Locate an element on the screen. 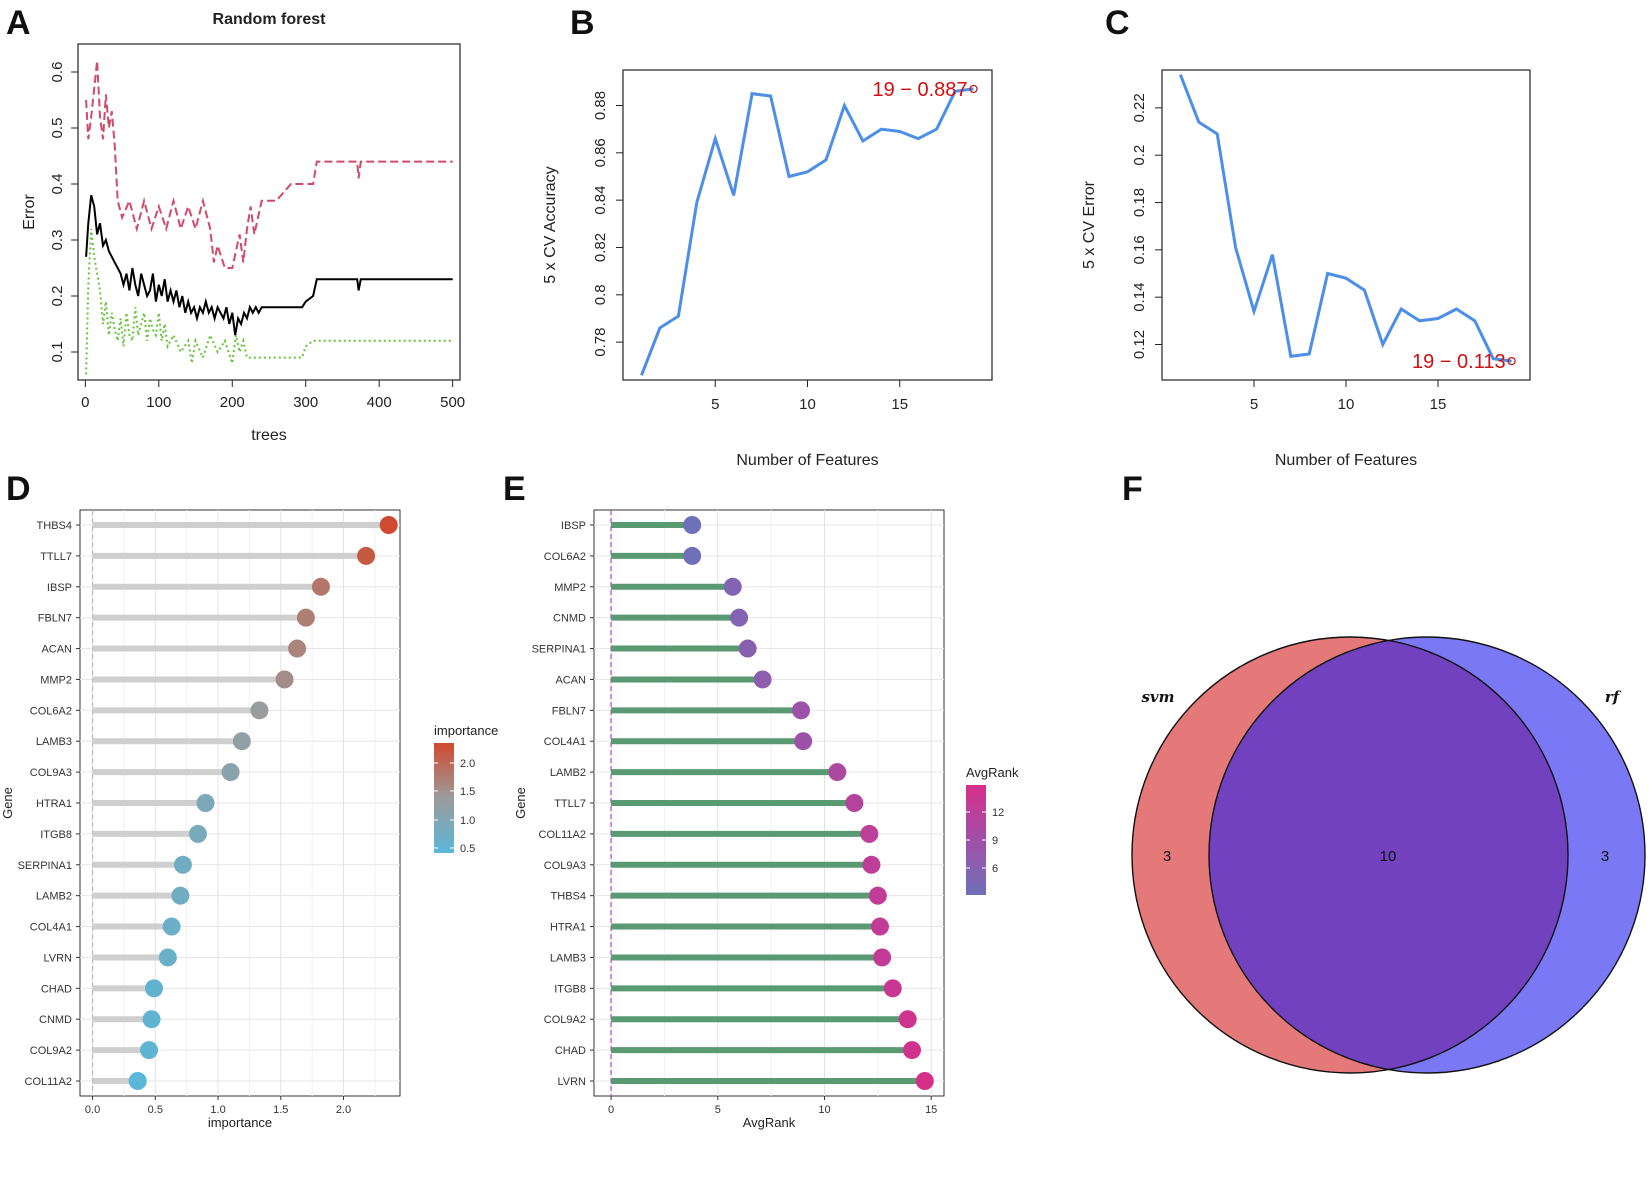 Image resolution: width=1649 pixels, height=1184 pixels. x-tick-label: 2.0 is located at coordinates (343, 1110).